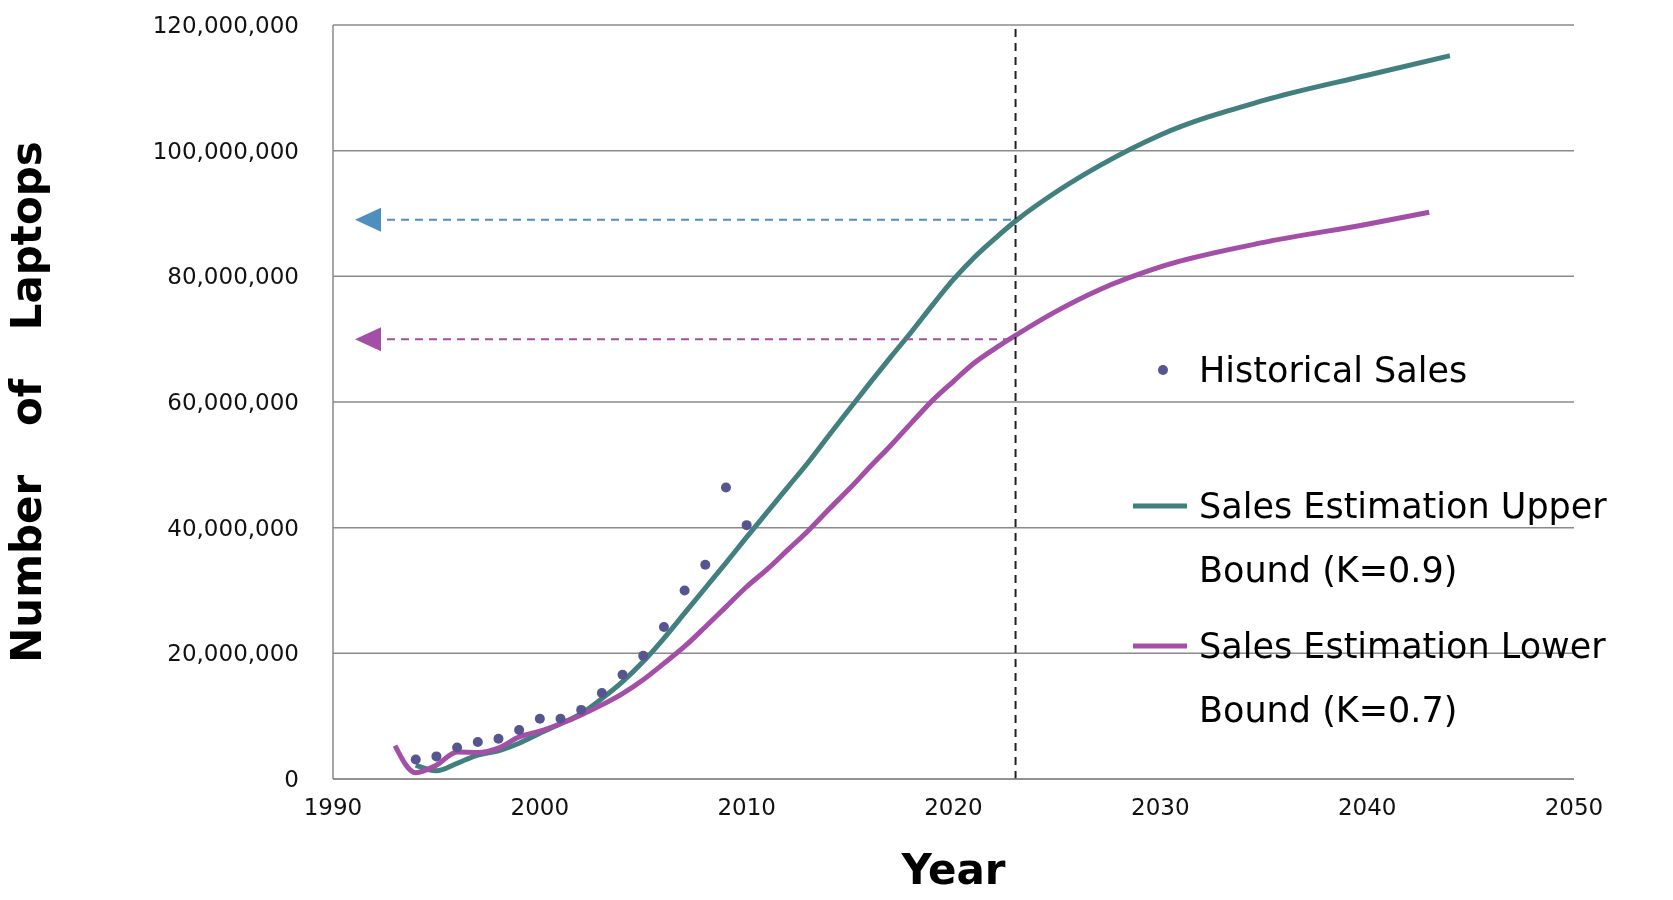 The height and width of the screenshot is (900, 1673). Describe the element at coordinates (953, 869) in the screenshot. I see `x-axis-title: Year` at that location.